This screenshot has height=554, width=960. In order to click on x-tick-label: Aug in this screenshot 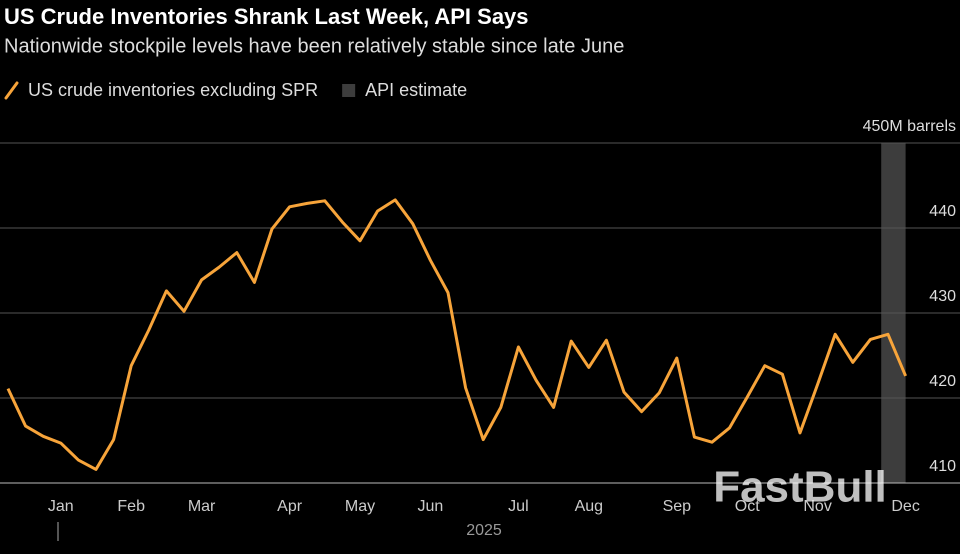, I will do `click(589, 506)`.